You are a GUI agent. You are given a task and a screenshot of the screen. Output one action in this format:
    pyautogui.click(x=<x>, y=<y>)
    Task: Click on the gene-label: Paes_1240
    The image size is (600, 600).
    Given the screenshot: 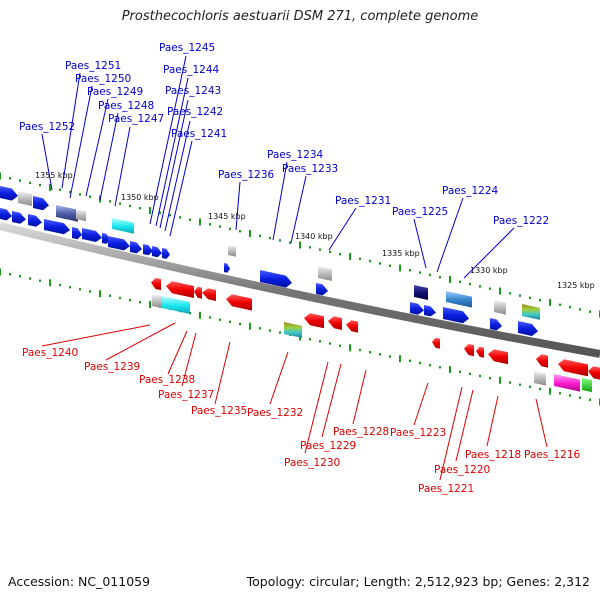 What is the action you would take?
    pyautogui.click(x=50, y=353)
    